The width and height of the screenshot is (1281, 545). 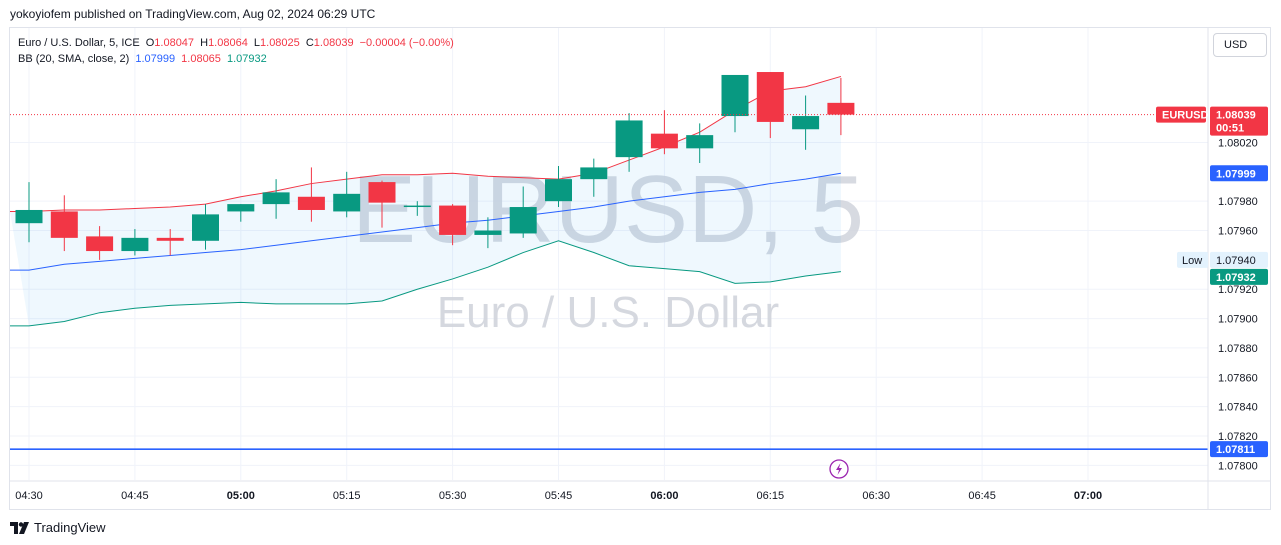 What do you see at coordinates (228, 43) in the screenshot?
I see `high-value: 1.08064` at bounding box center [228, 43].